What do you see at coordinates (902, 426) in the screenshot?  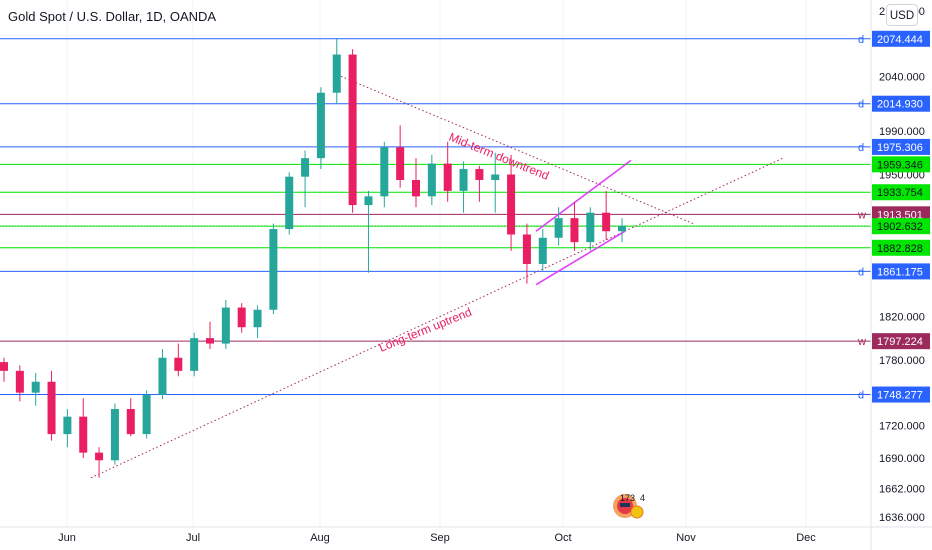 I see `price-tick-label: 1720.000` at bounding box center [902, 426].